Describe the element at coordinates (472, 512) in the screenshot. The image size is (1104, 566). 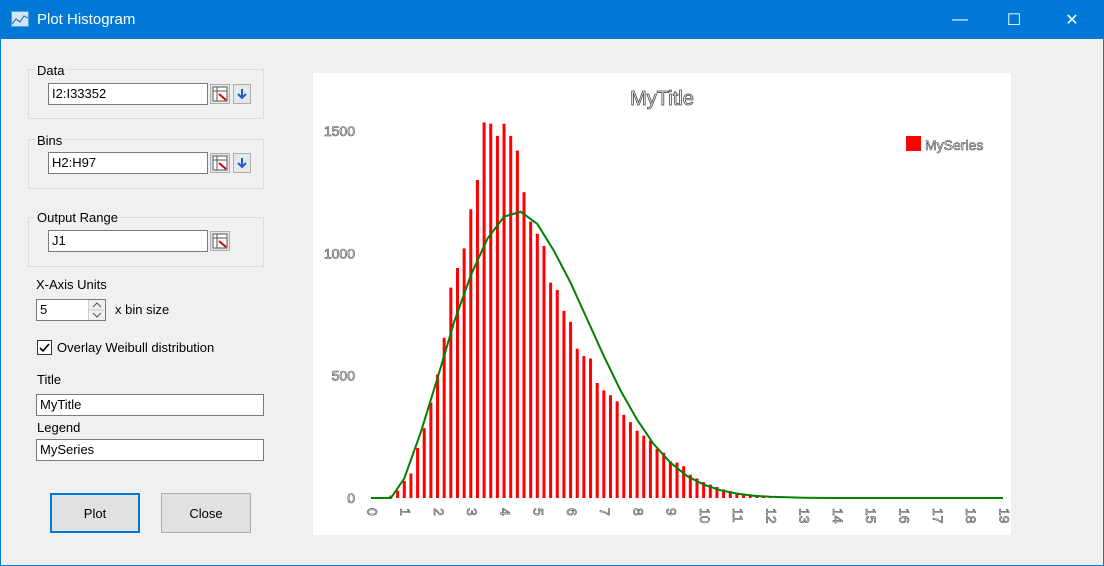
I see `x-tick-label: 3` at that location.